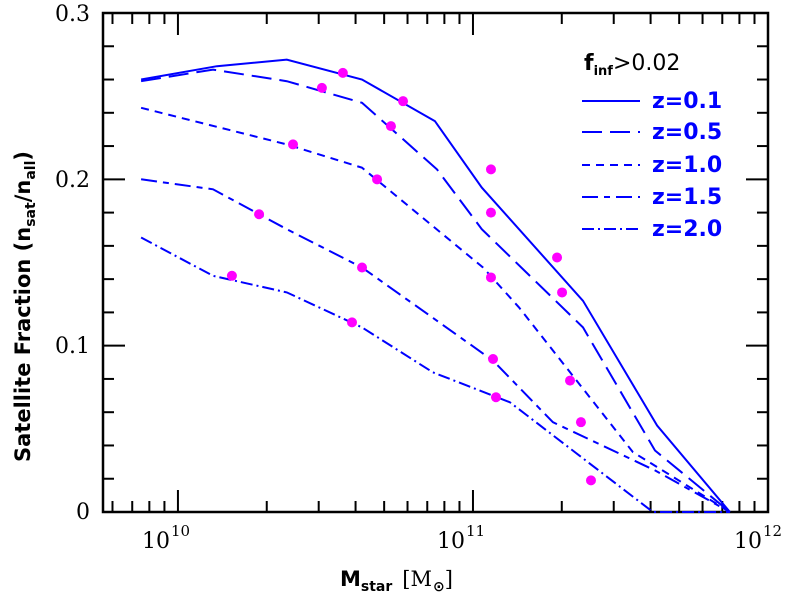 Image resolution: width=797 pixels, height=597 pixels. I want to click on y-axis-title-close: ), so click(23, 156).